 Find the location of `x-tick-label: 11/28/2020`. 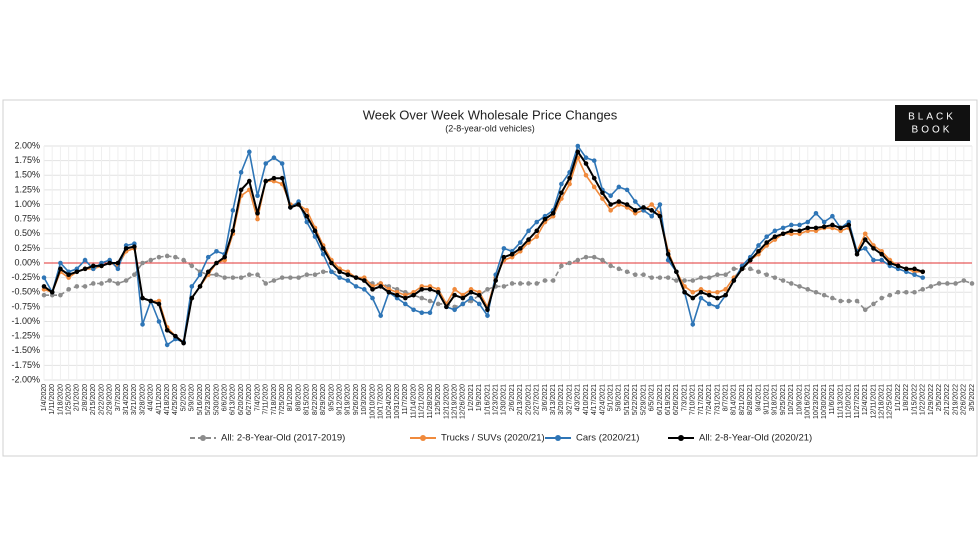

x-tick-label: 11/28/2020 is located at coordinates (430, 401).